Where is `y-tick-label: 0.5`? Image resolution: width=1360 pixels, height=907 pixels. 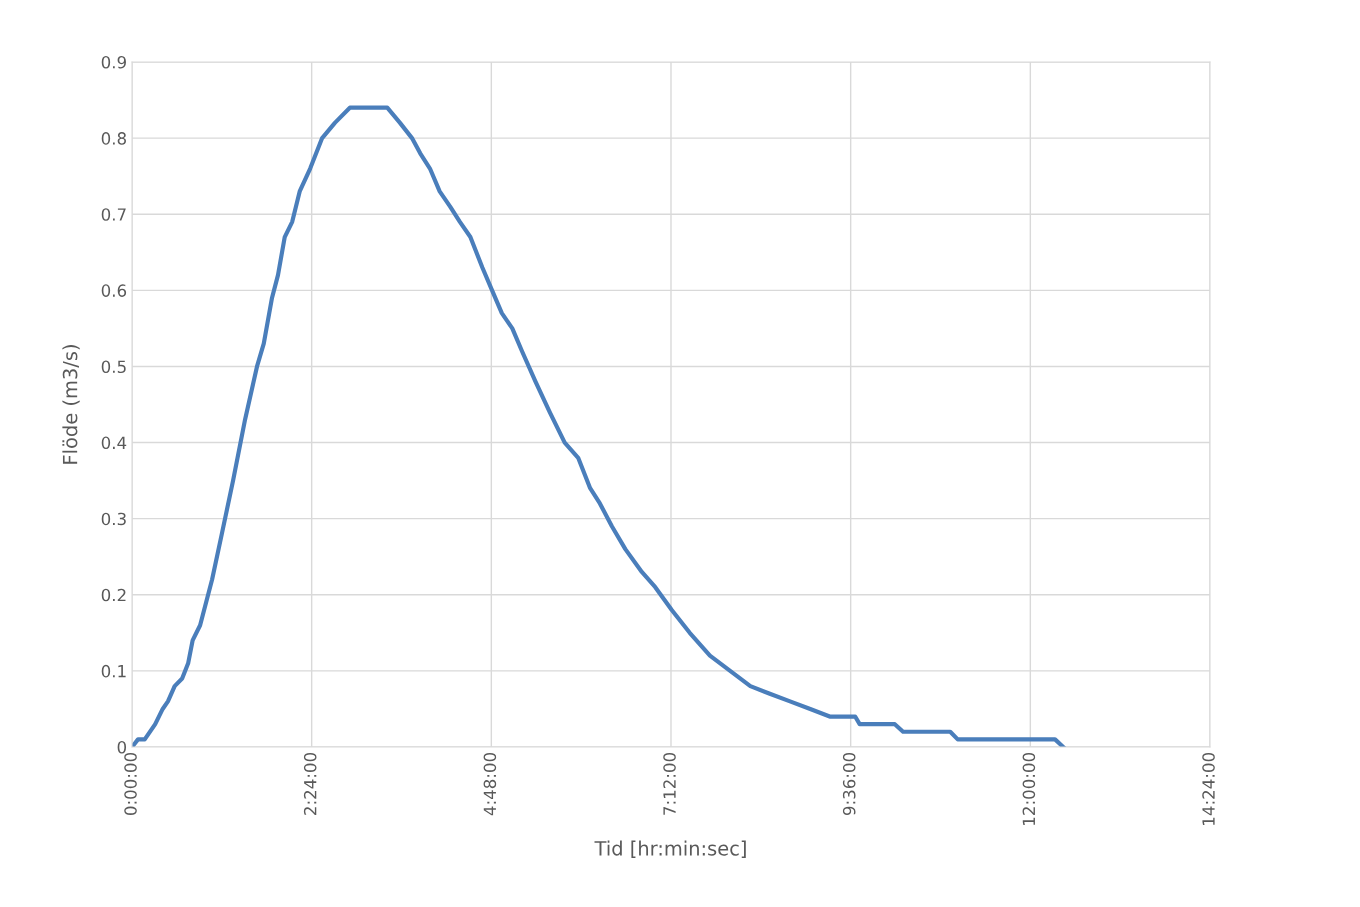 y-tick-label: 0.5 is located at coordinates (113, 367).